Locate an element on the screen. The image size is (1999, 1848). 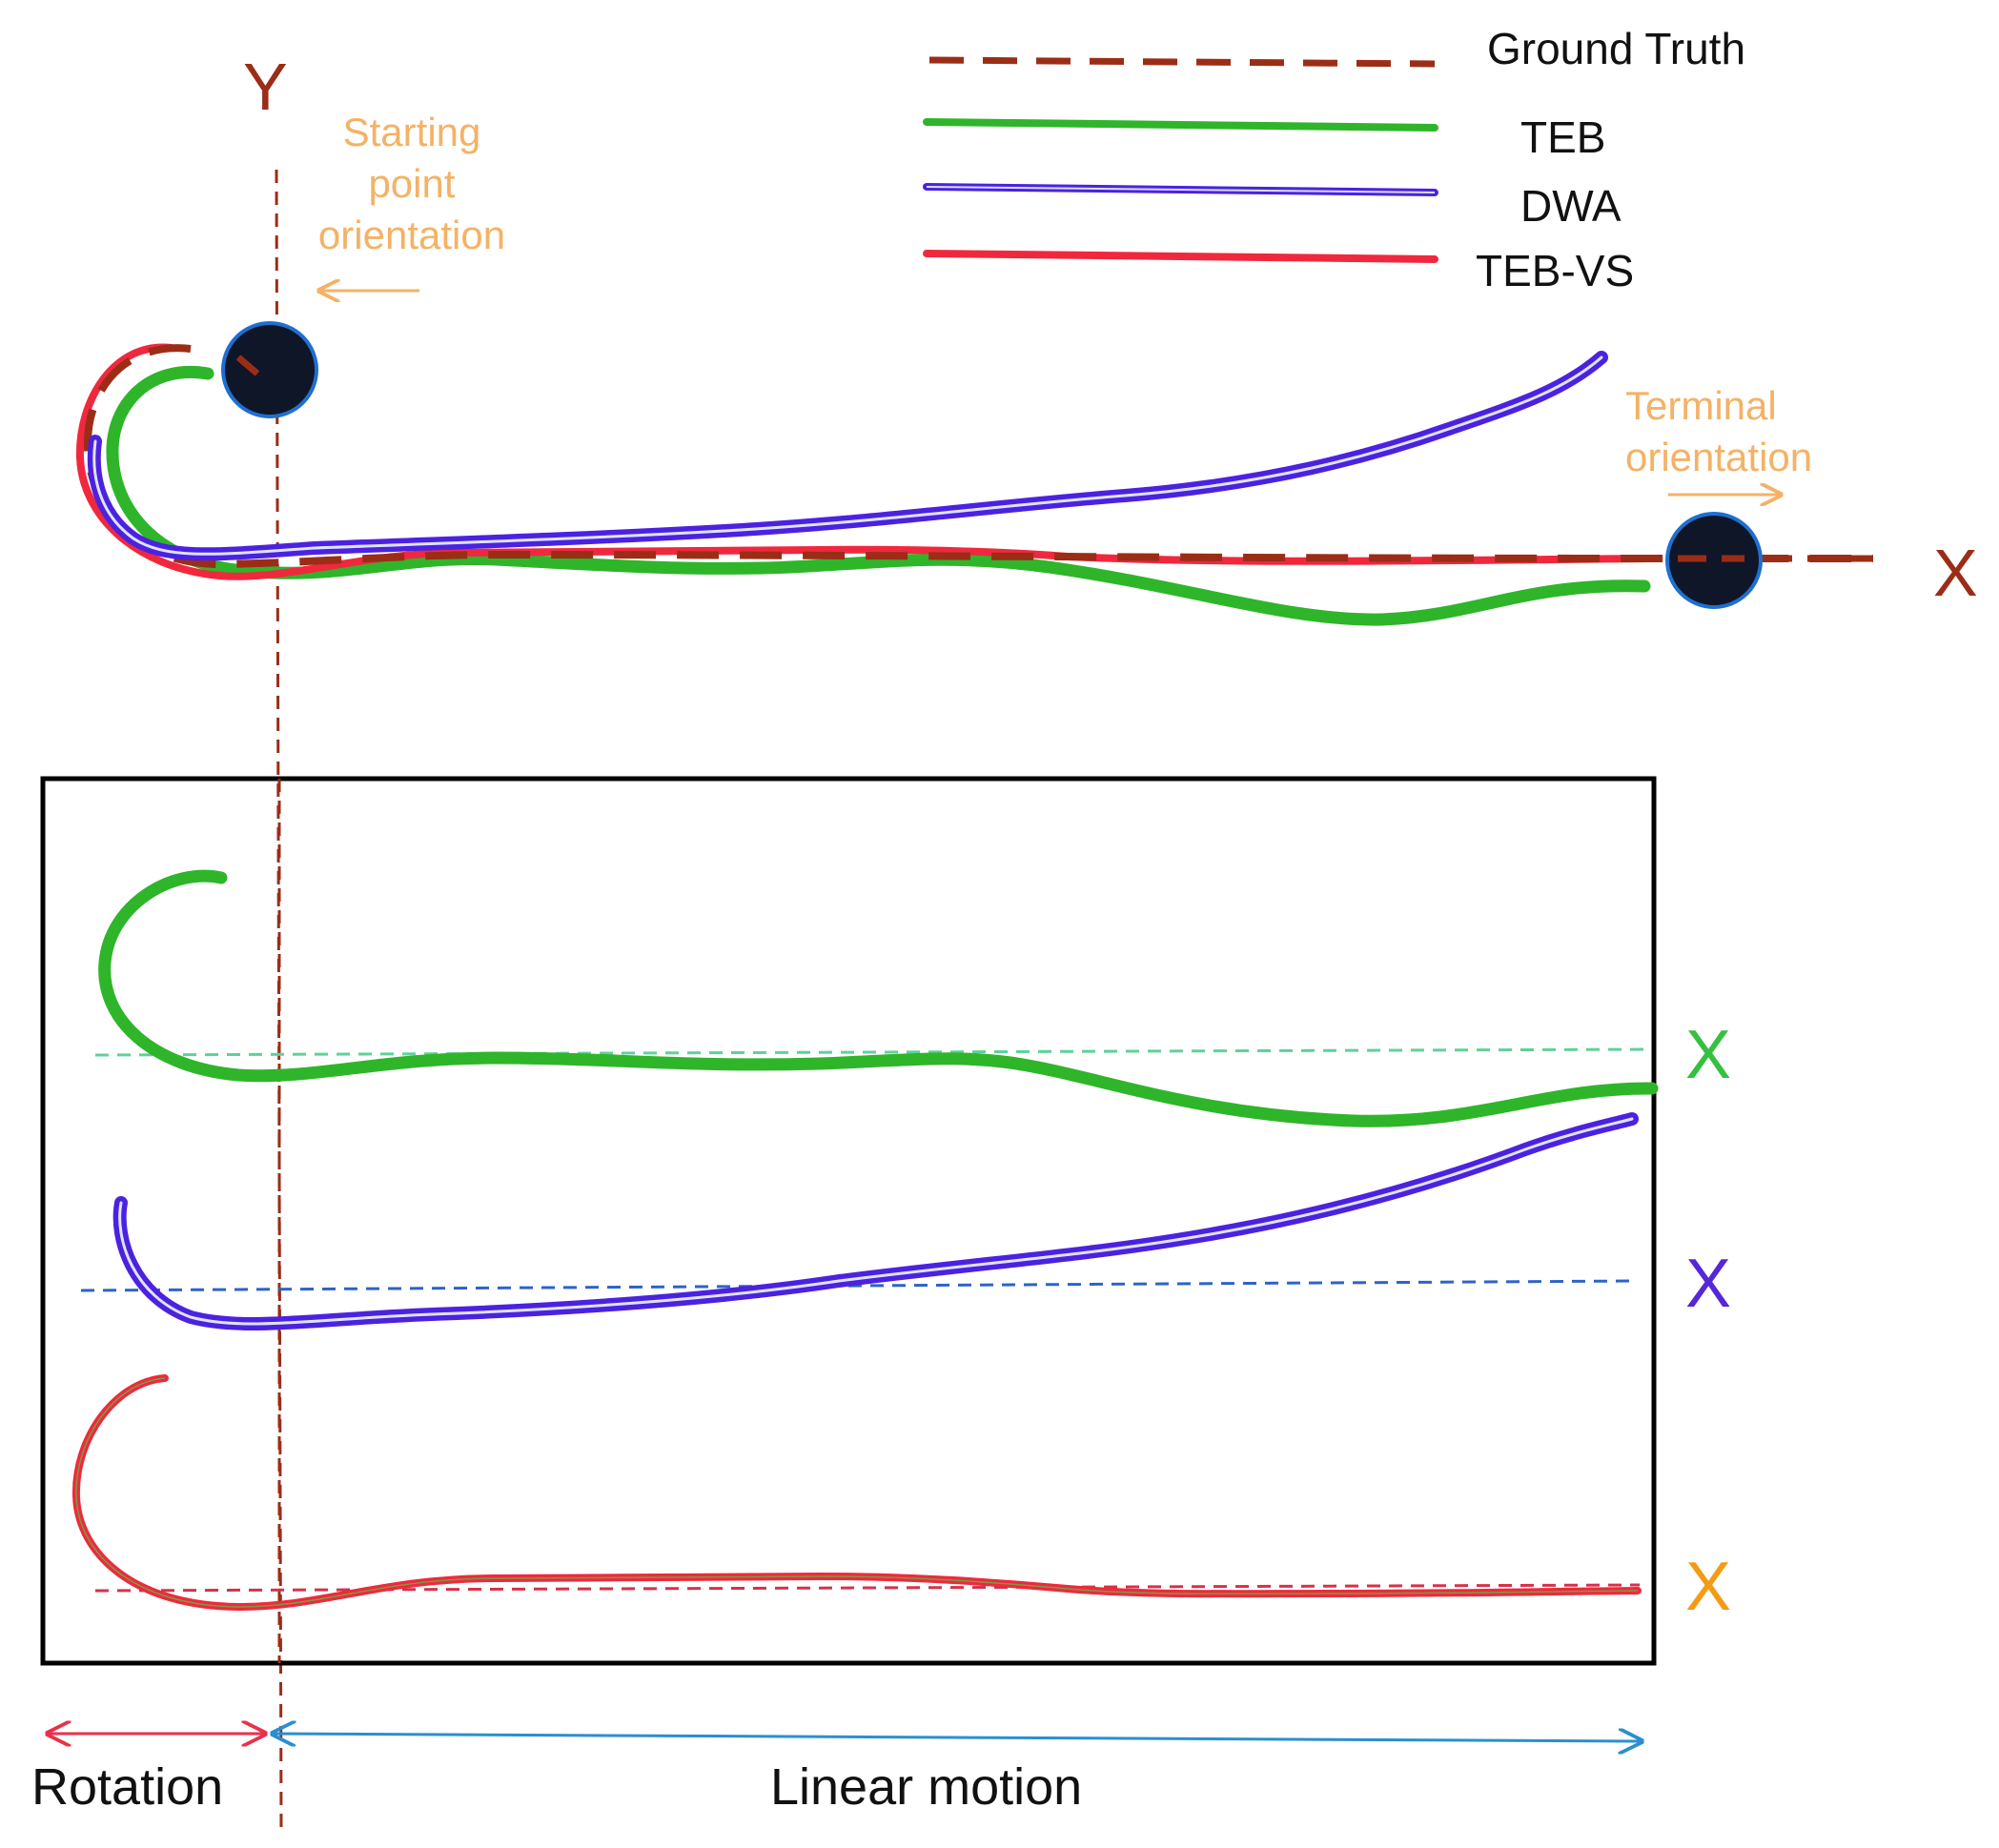
terminal-orientation-line-2: orientation is located at coordinates (1719, 457).